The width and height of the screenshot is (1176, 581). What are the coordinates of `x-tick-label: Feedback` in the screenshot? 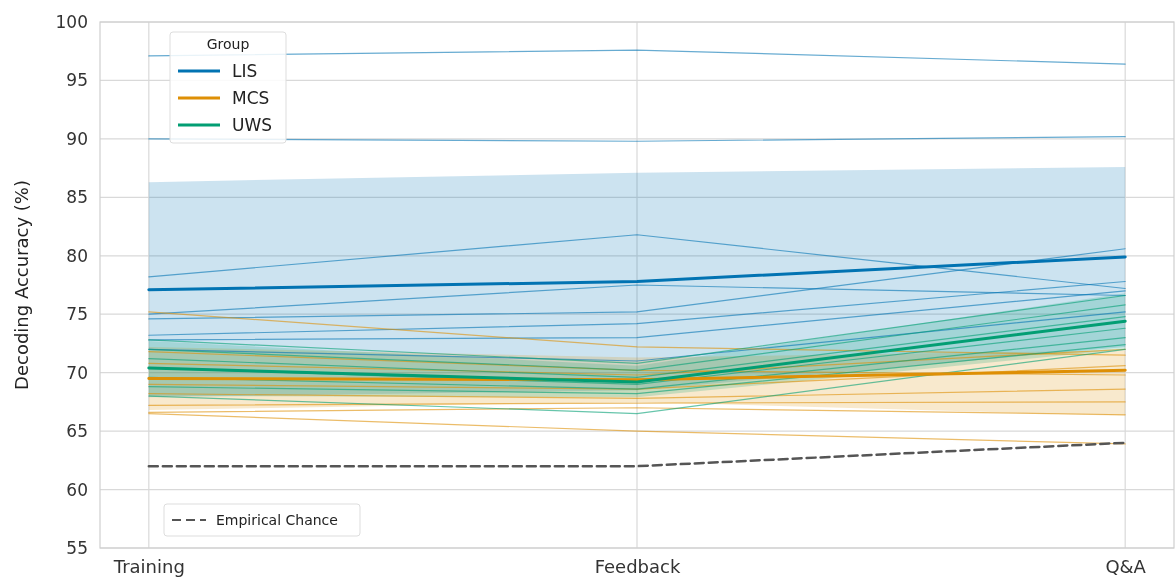 It's located at (637, 566).